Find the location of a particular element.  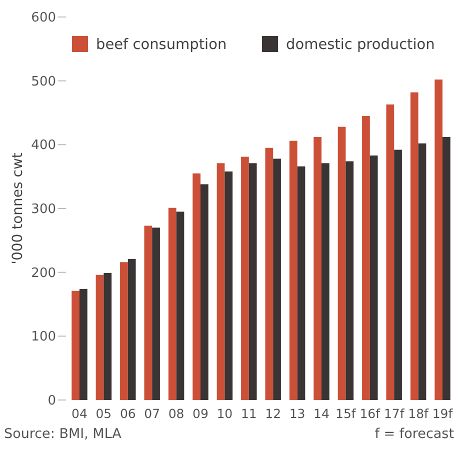

y-tick-label: 0 is located at coordinates (52, 401).